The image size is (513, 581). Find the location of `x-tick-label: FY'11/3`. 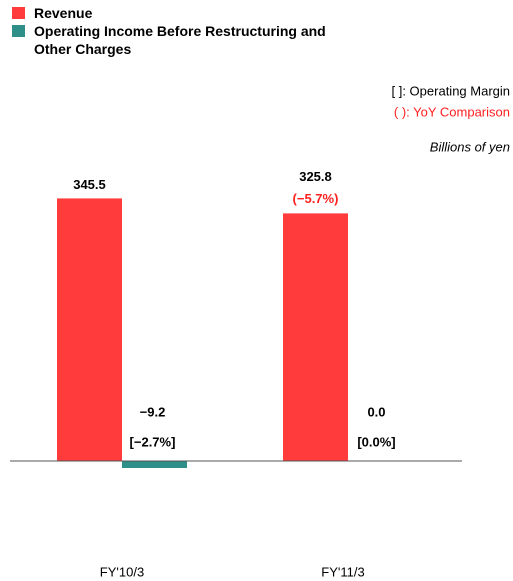

x-tick-label: FY'11/3 is located at coordinates (342, 571).